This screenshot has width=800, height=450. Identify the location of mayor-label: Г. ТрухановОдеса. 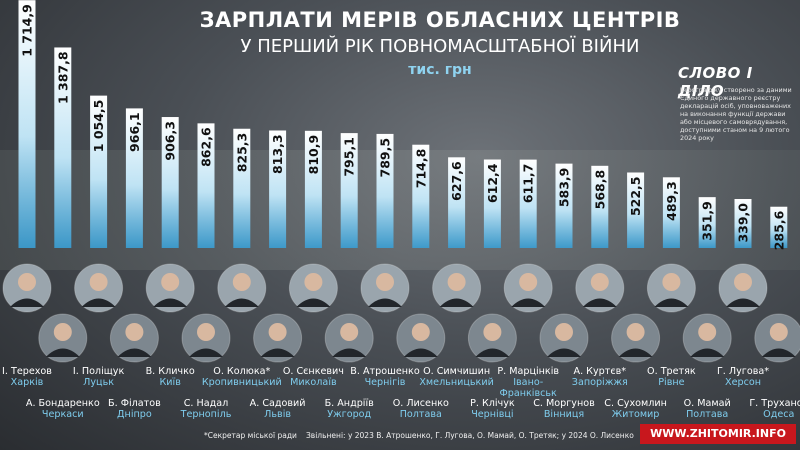
(769, 409).